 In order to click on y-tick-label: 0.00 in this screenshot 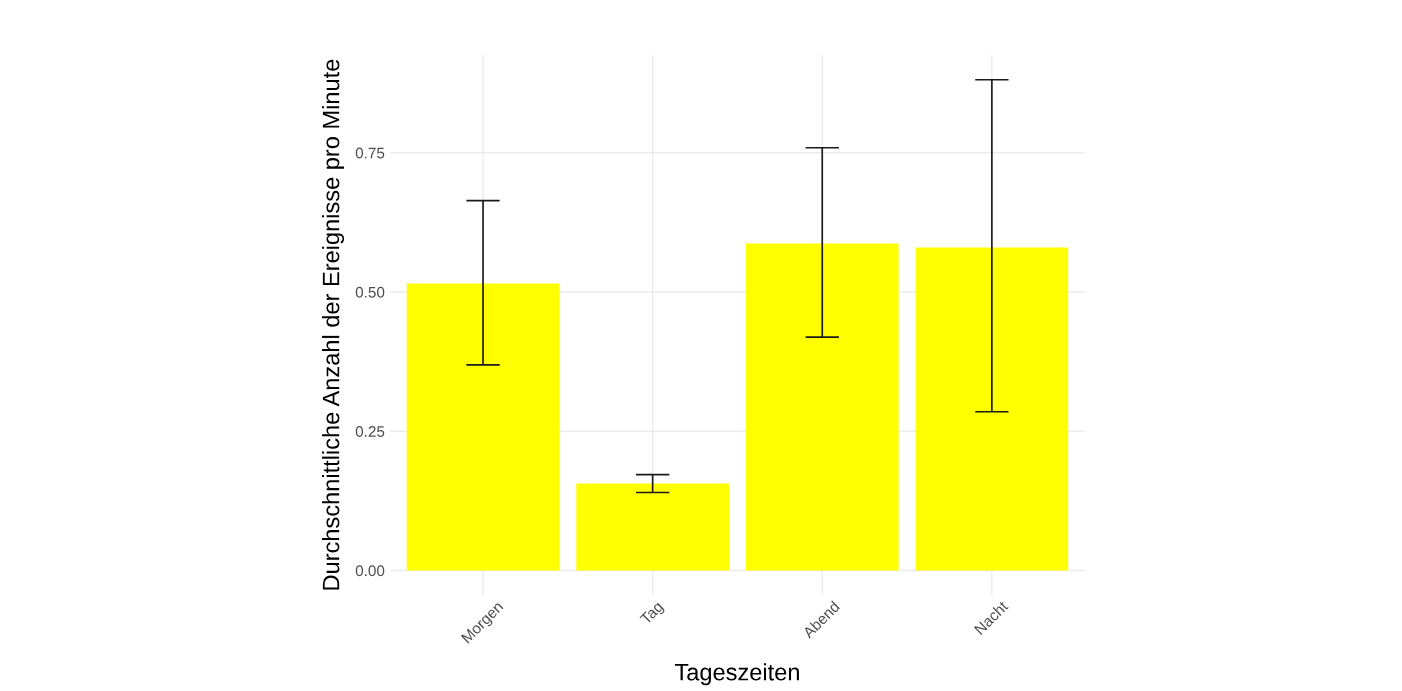, I will do `click(370, 571)`.